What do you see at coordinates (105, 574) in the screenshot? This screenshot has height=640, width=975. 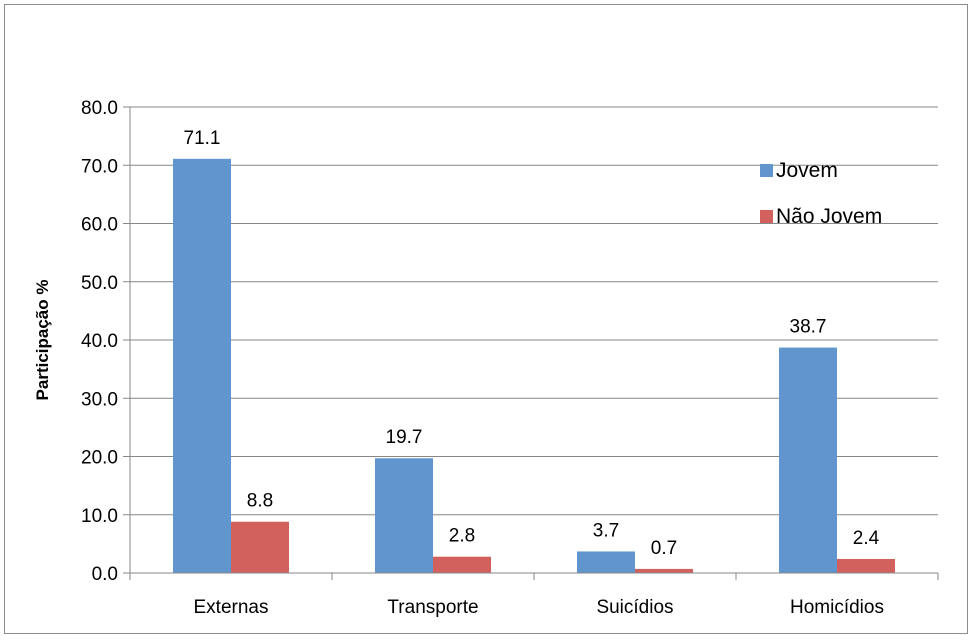 I see `y-tick-label: 0.0` at bounding box center [105, 574].